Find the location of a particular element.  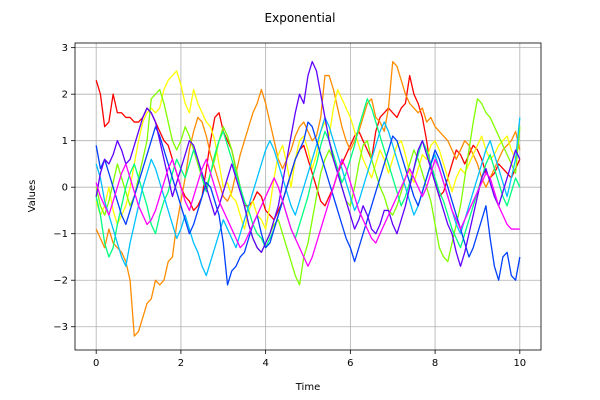

y-tick-label: 3 is located at coordinates (65, 48).